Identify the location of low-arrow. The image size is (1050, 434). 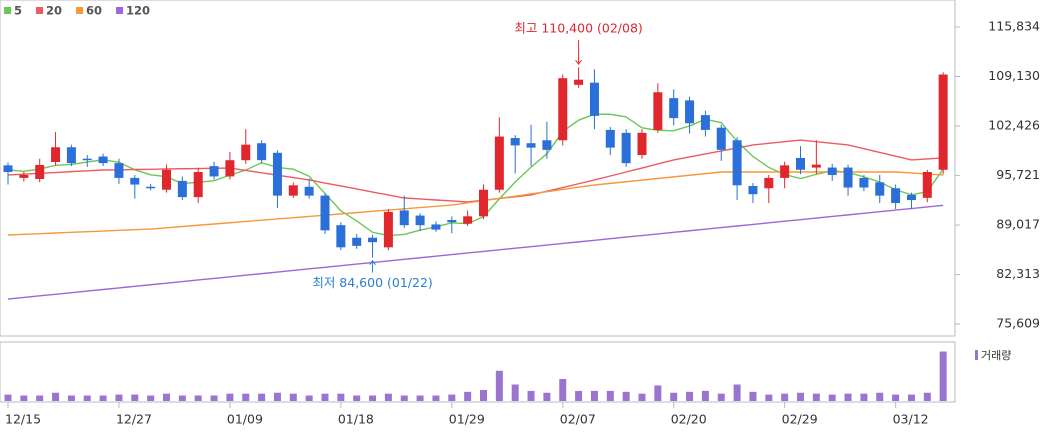
(372, 266).